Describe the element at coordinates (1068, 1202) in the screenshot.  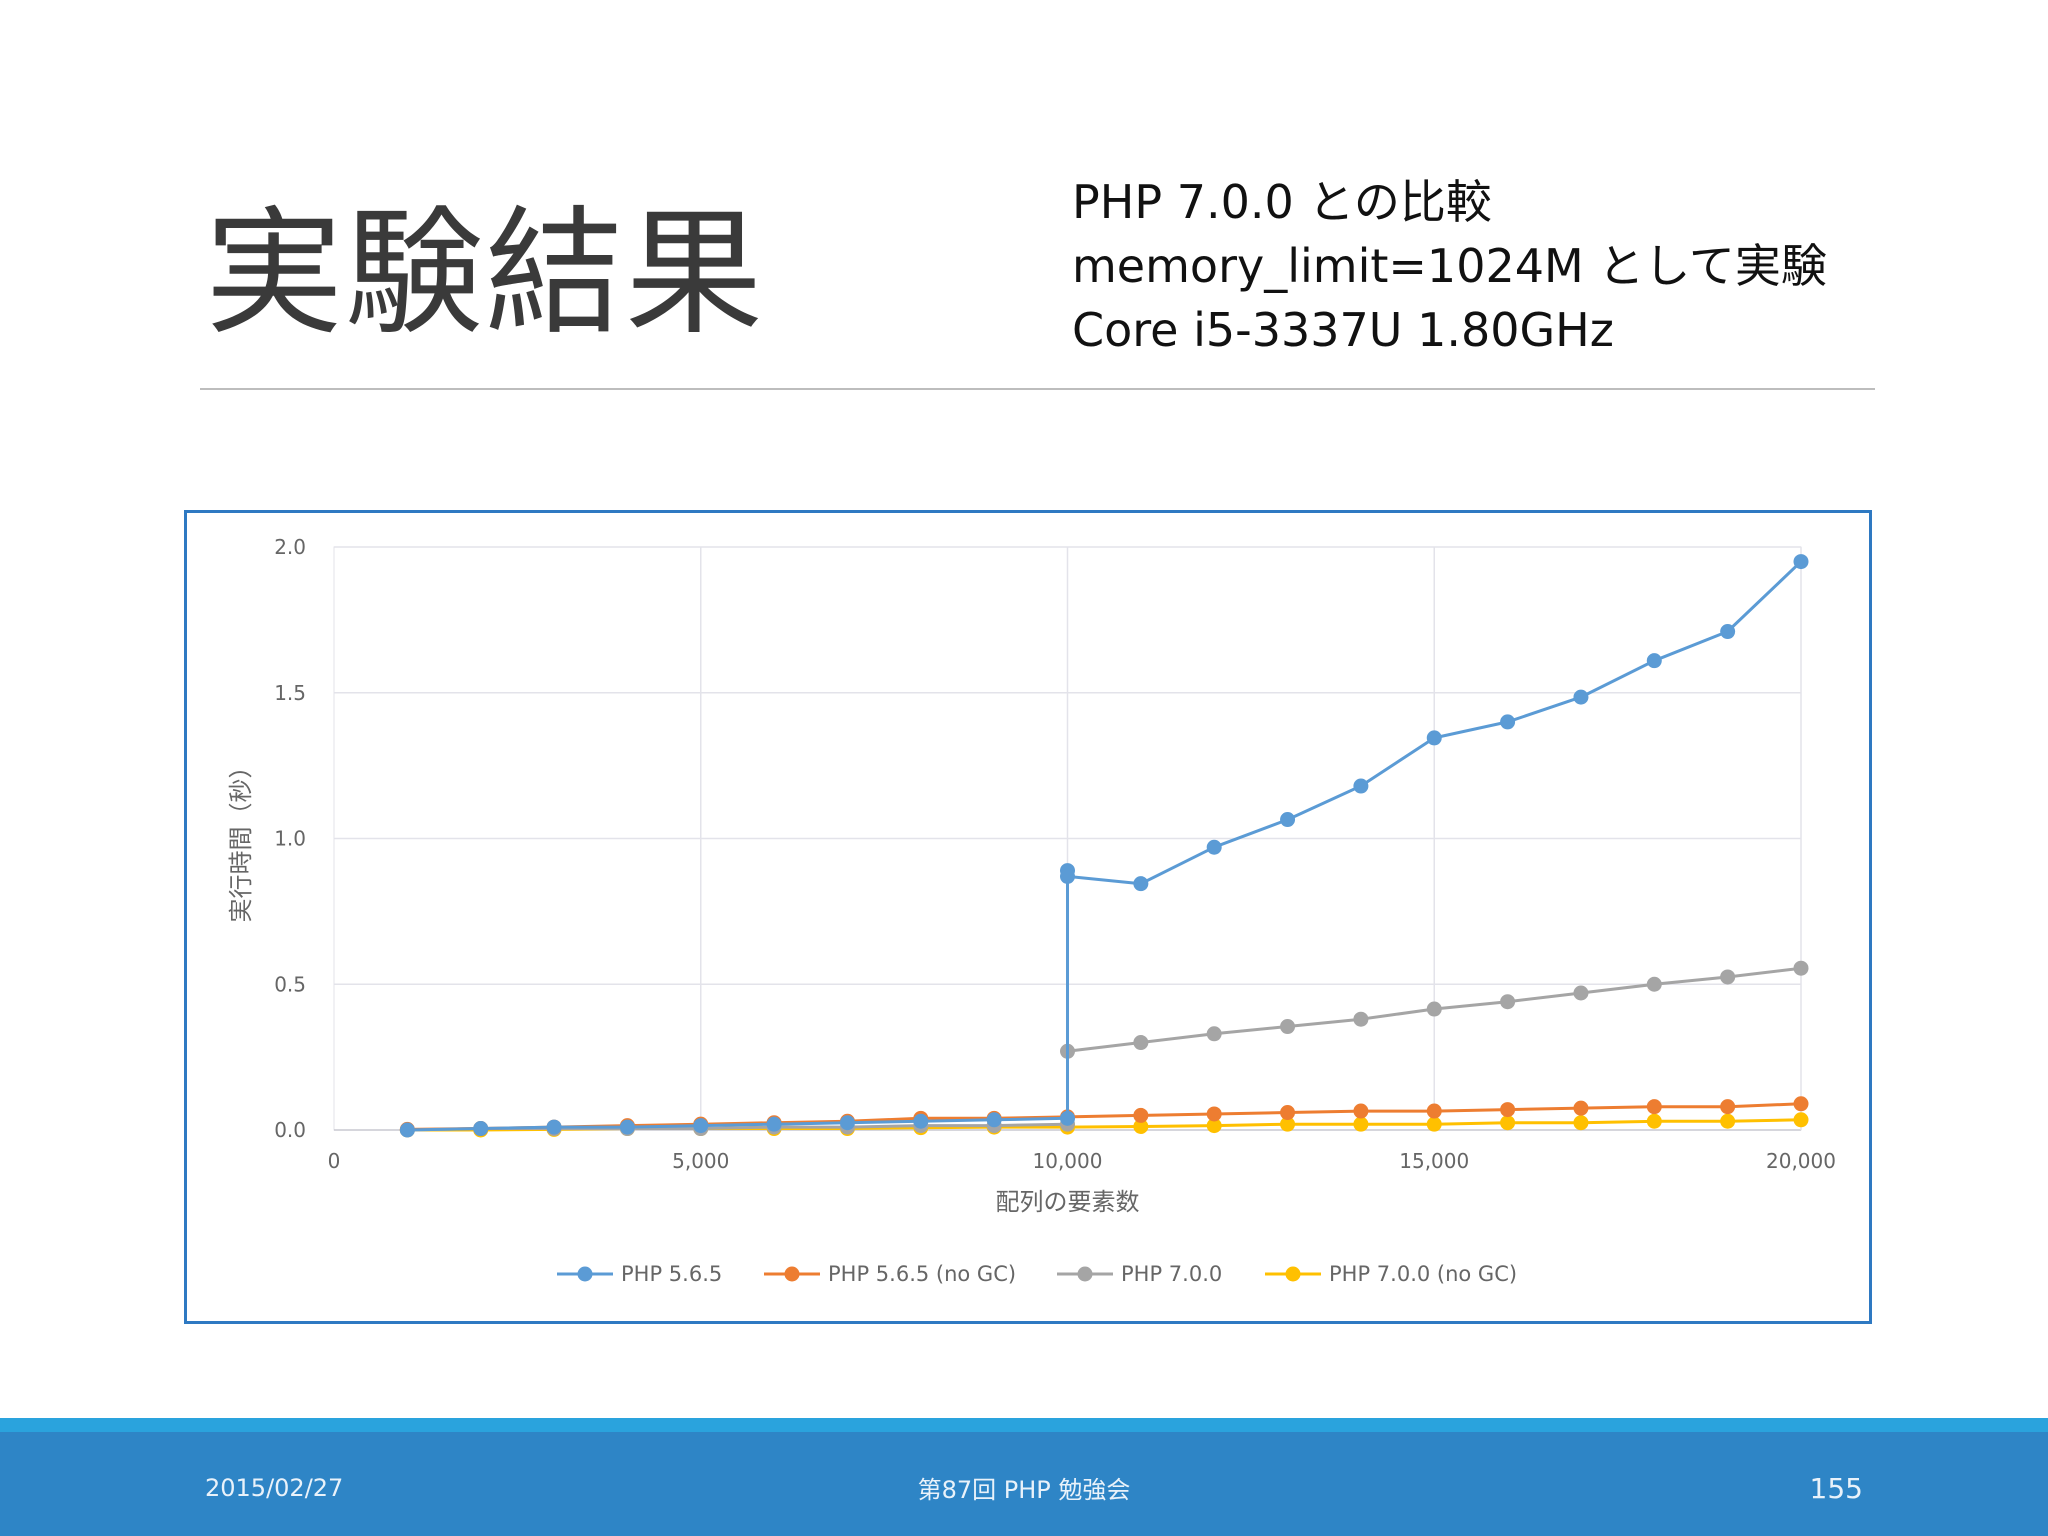
I see `x-axis-title: 配列の要素数` at that location.